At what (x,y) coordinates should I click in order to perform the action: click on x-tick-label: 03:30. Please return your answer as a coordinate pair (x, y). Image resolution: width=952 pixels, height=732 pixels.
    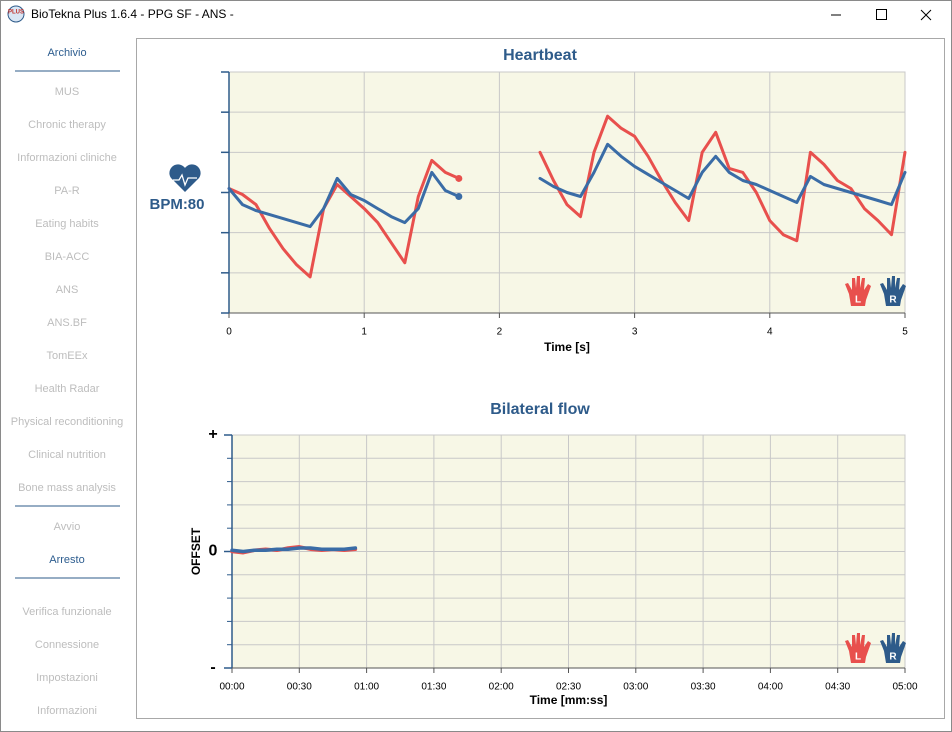
    Looking at the image, I should click on (703, 687).